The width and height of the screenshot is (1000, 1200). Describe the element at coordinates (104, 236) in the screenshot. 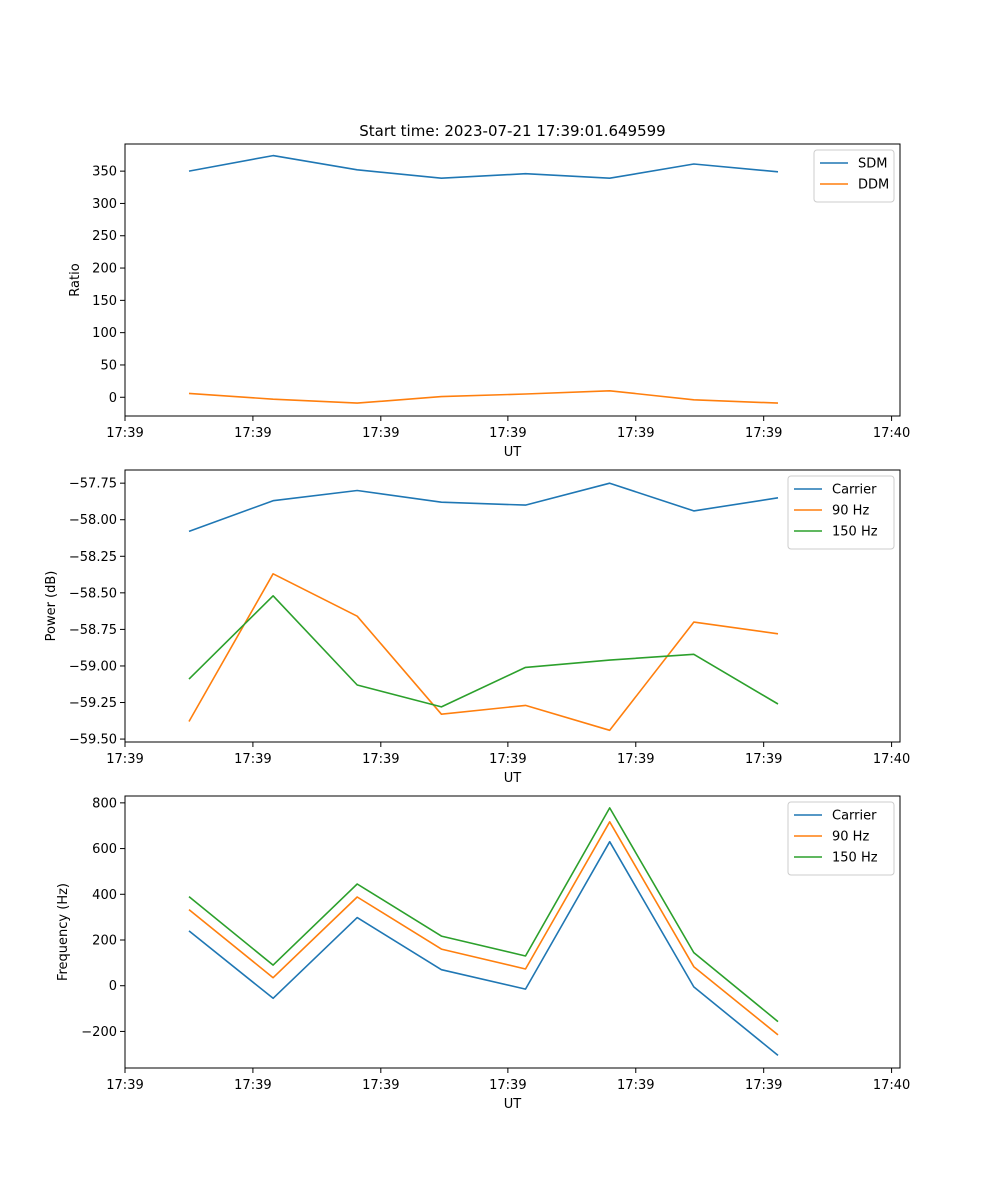

I see `y-tick-label: 250` at that location.